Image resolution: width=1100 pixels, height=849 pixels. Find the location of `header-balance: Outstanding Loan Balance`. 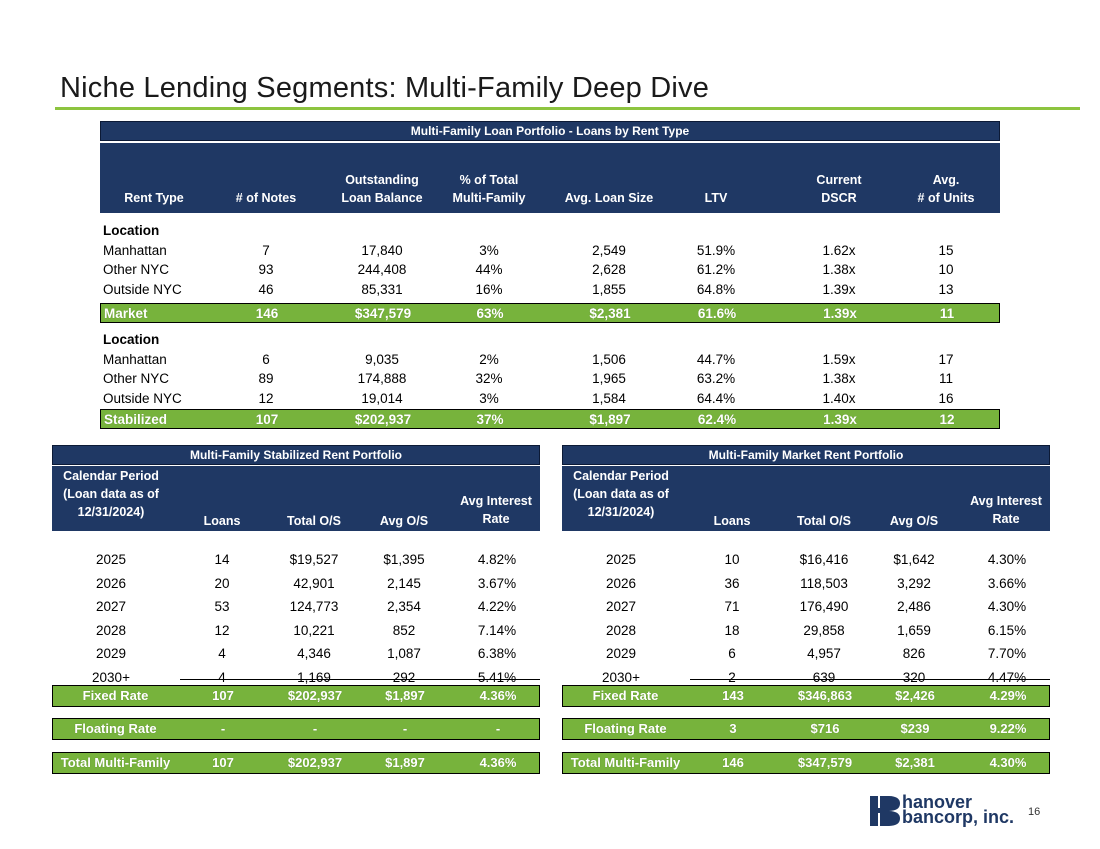

header-balance: Outstanding Loan Balance is located at coordinates (382, 189).